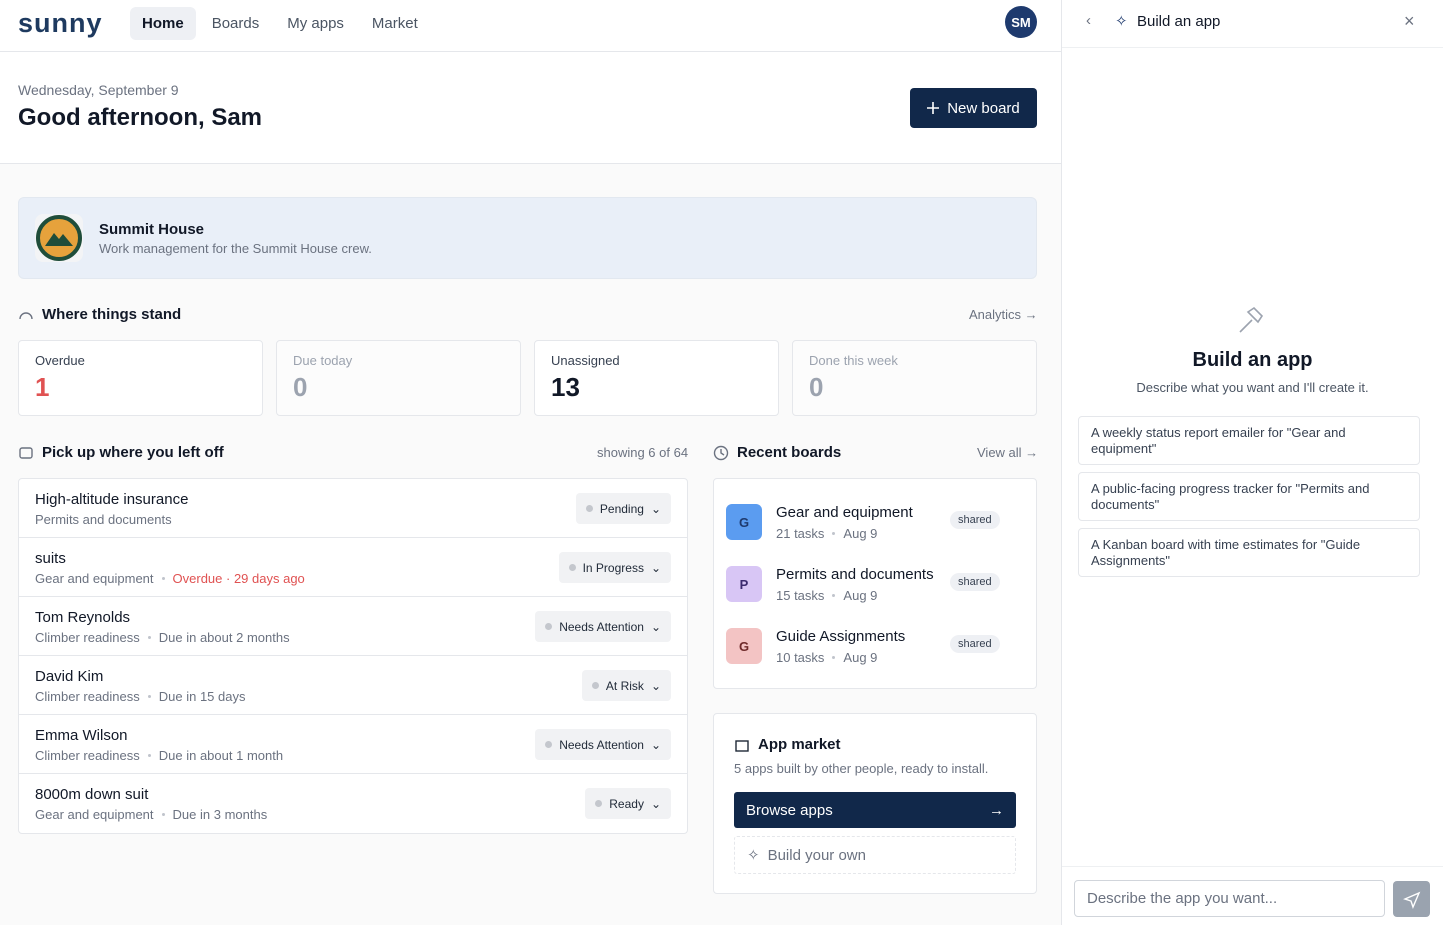 This screenshot has width=1443, height=925. I want to click on task-due: Overdue · 29 days ago, so click(238, 578).